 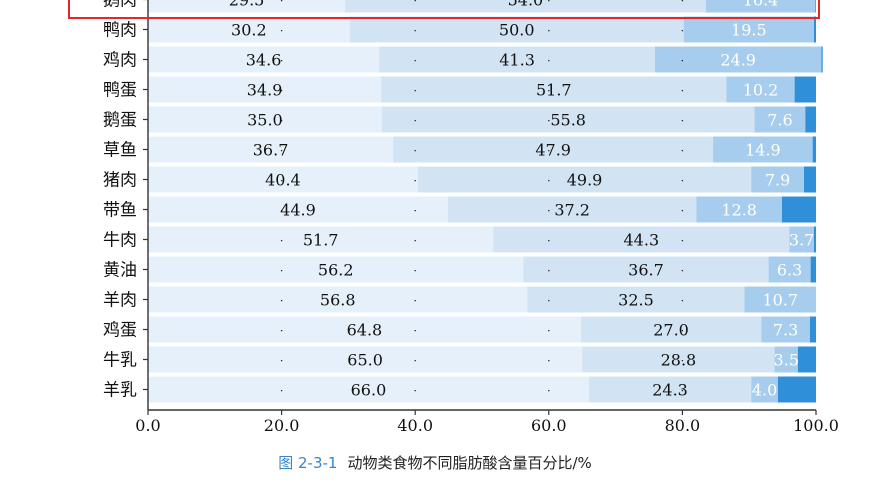 I want to click on data-label: 40.4, so click(x=283, y=180).